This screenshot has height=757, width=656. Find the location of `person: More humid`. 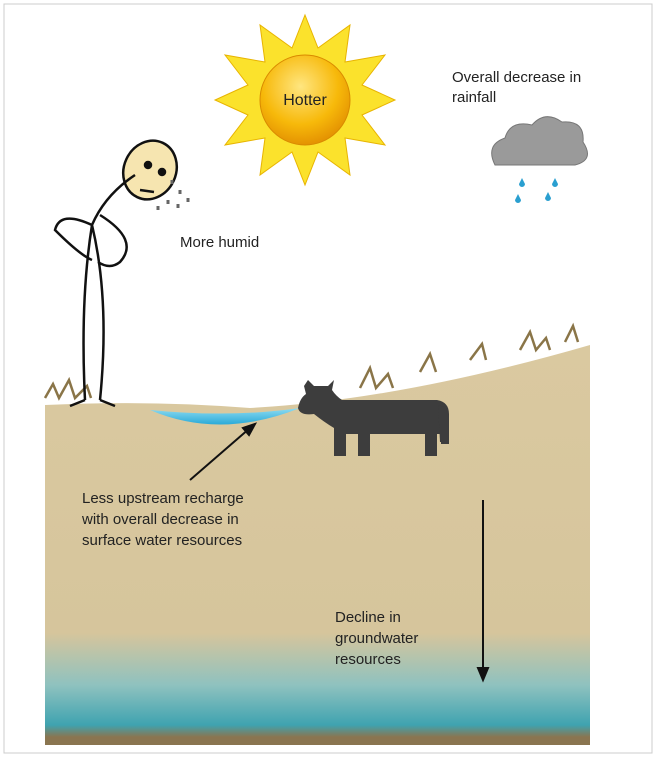

person: More humid is located at coordinates (156, 273).